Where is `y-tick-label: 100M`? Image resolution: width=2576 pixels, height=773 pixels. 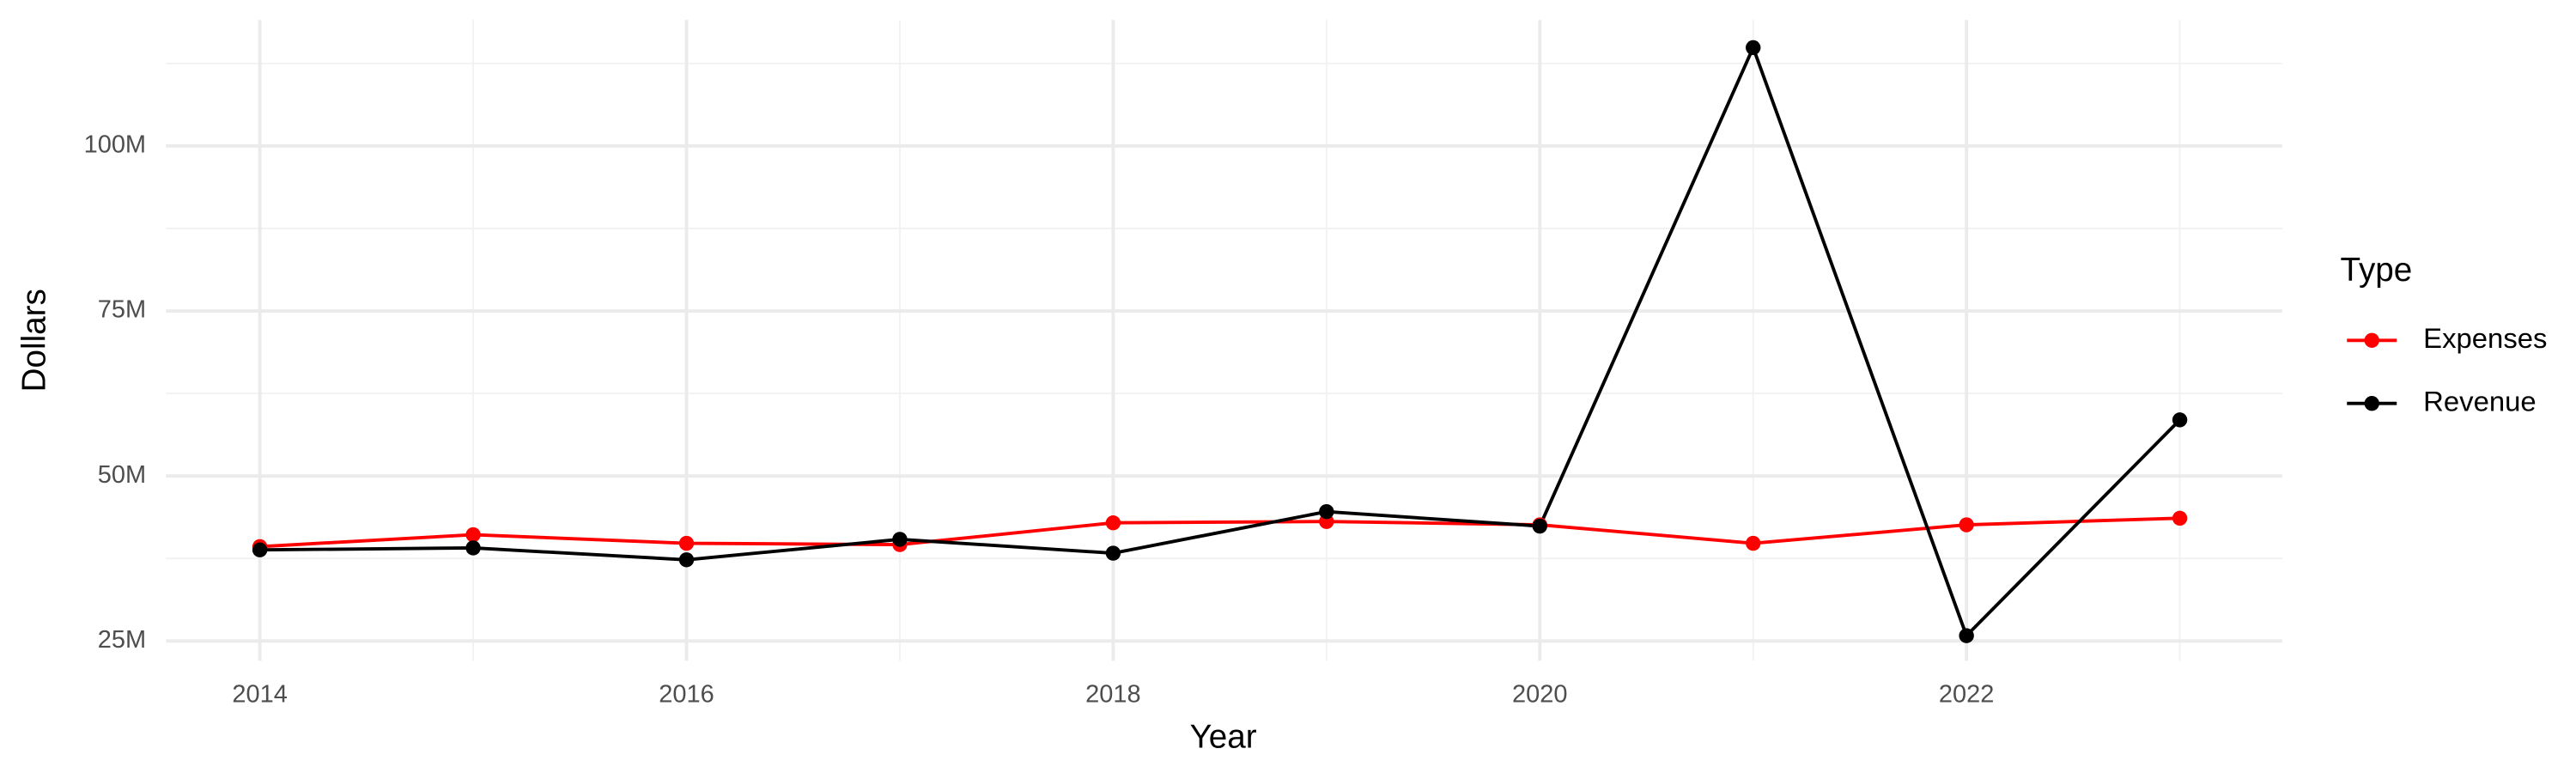 y-tick-label: 100M is located at coordinates (116, 145).